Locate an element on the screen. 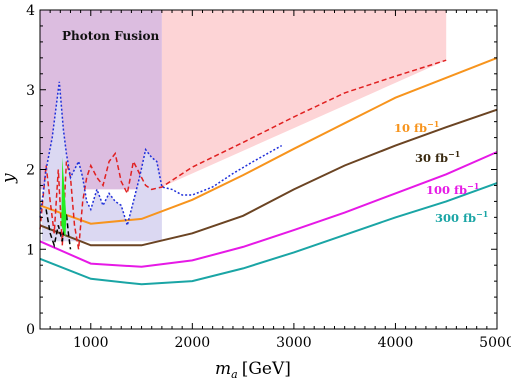  lum-label-10: 10 fb−1 is located at coordinates (416, 127).